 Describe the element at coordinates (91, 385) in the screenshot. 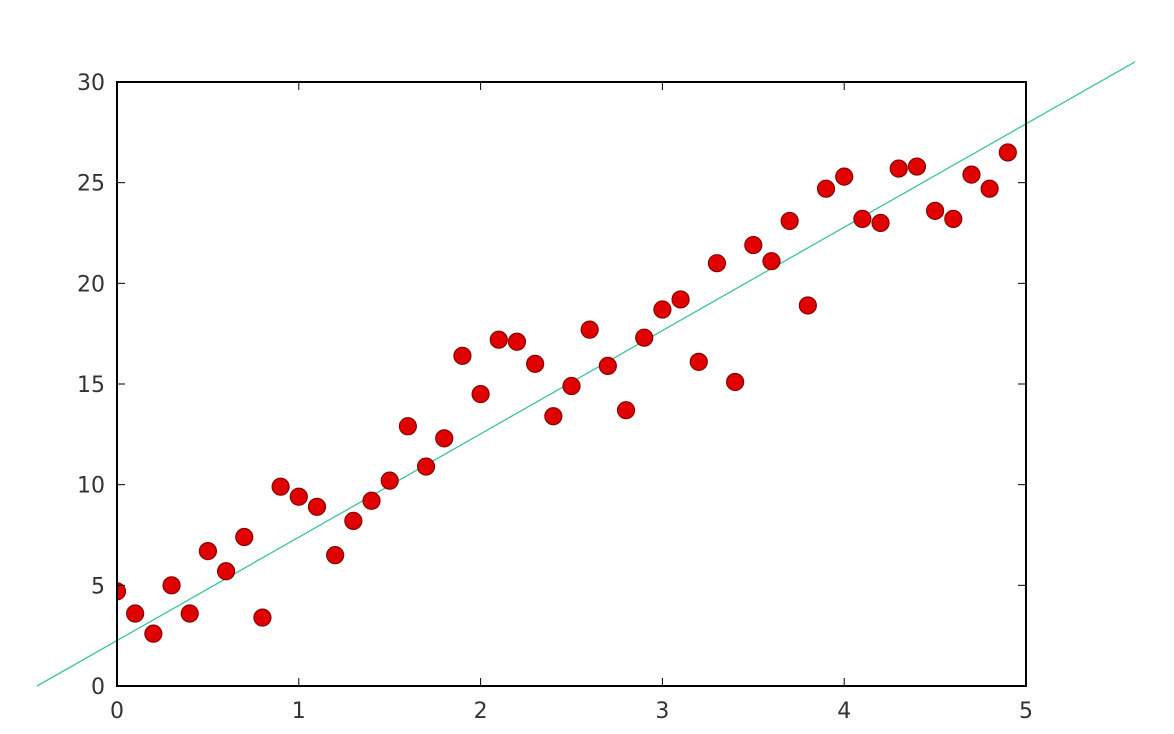

I see `y-tick-label: 15` at that location.